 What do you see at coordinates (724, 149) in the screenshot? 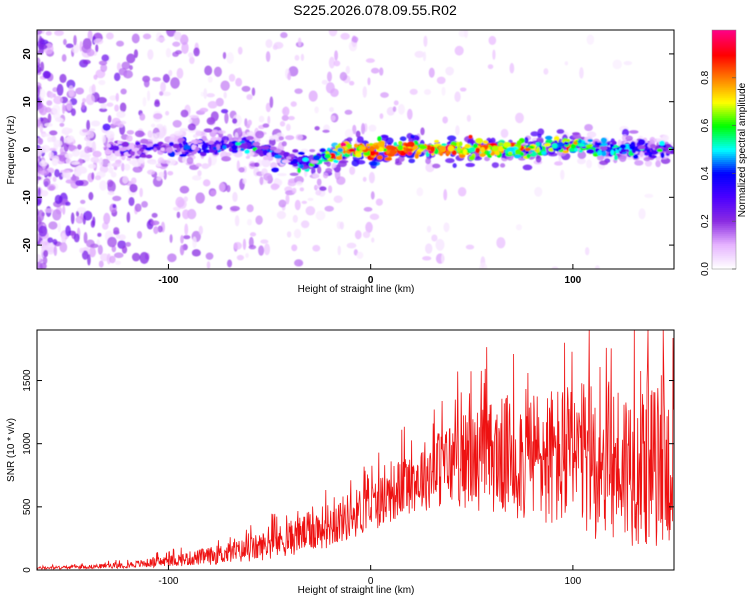
I see `colorbar-frame` at bounding box center [724, 149].